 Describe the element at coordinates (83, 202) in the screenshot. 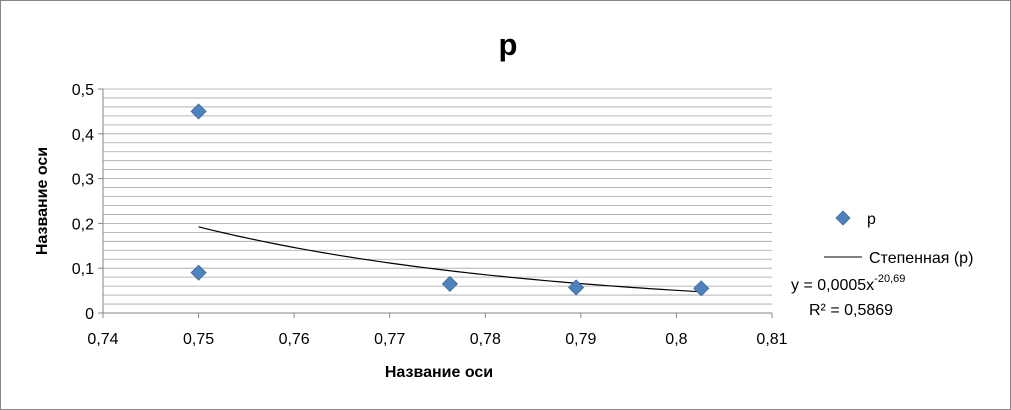

I see `y-tick-labels: 0 0,1 0,2 0,3 0,4 0,5` at that location.